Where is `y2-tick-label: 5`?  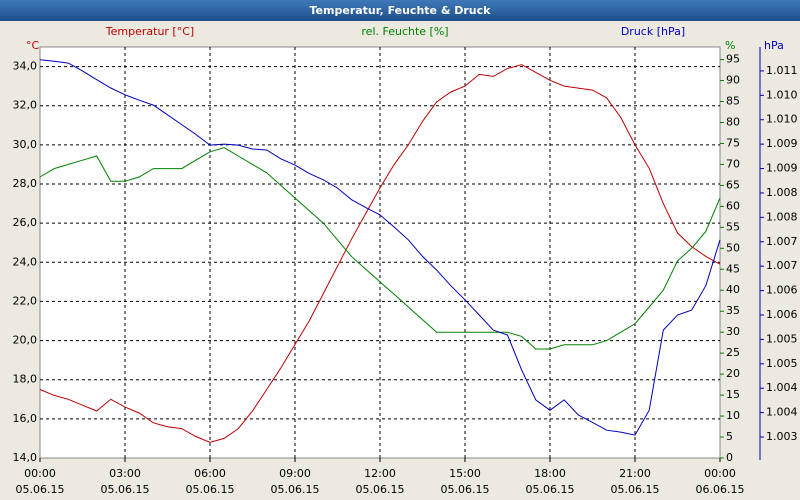 y2-tick-label: 5 is located at coordinates (729, 436).